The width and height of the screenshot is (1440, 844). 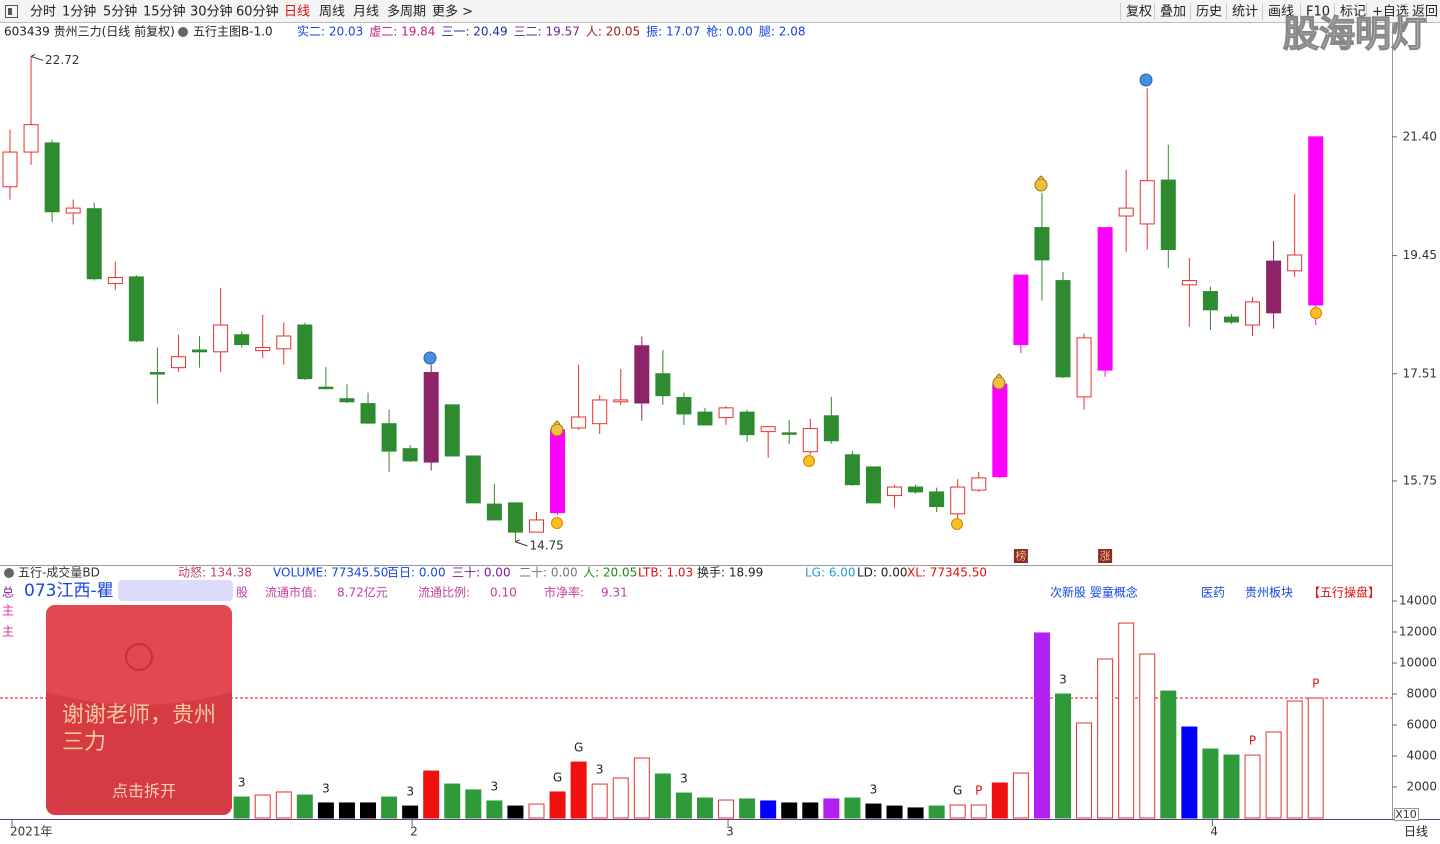 What do you see at coordinates (614, 593) in the screenshot?
I see `stock-detail: 9.31` at bounding box center [614, 593].